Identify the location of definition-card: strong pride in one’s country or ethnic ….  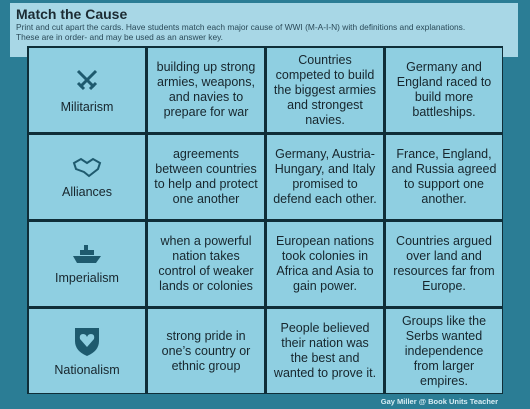
(206, 351).